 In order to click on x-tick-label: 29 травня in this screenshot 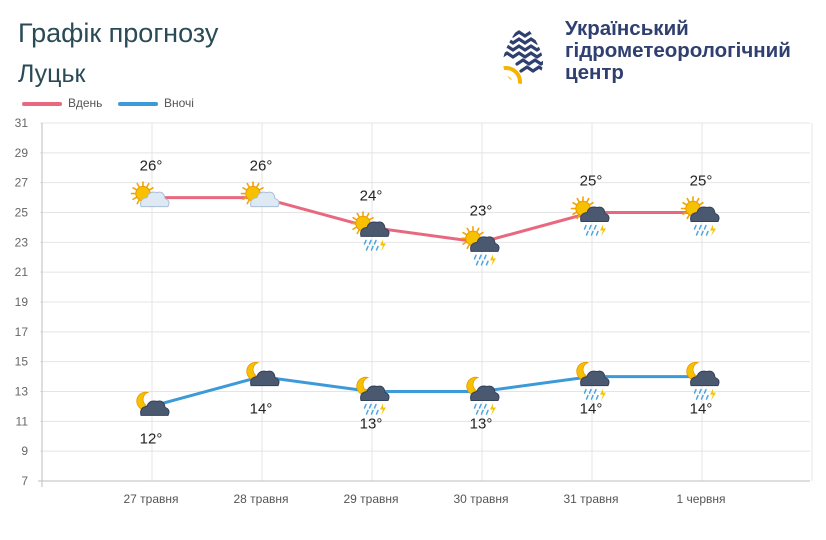, I will do `click(370, 499)`.